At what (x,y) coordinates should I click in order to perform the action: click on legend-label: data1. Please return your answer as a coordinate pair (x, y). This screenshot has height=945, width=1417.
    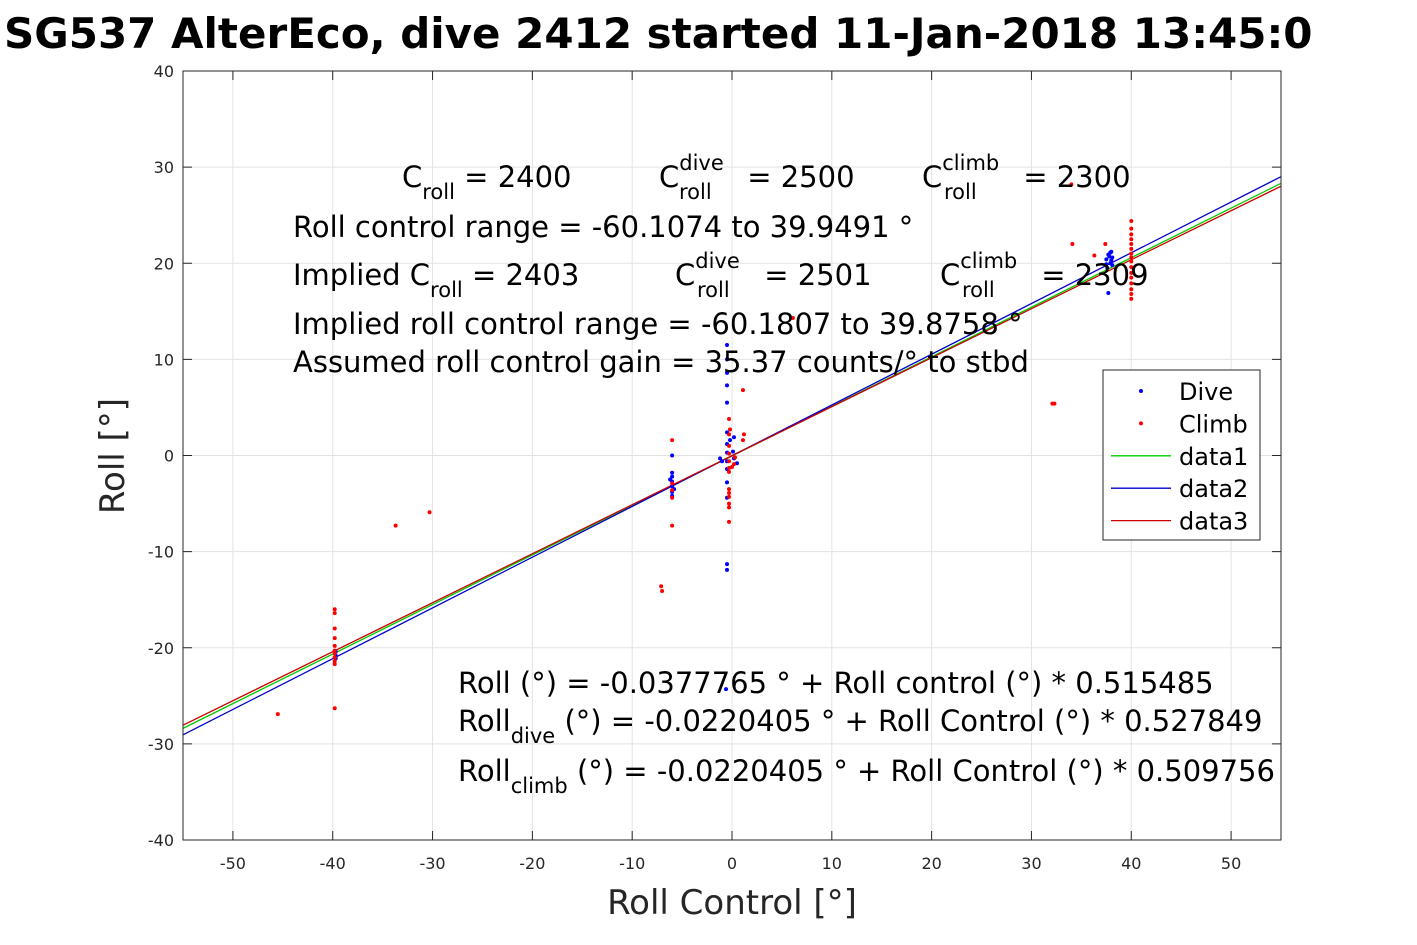
    Looking at the image, I should click on (1213, 457).